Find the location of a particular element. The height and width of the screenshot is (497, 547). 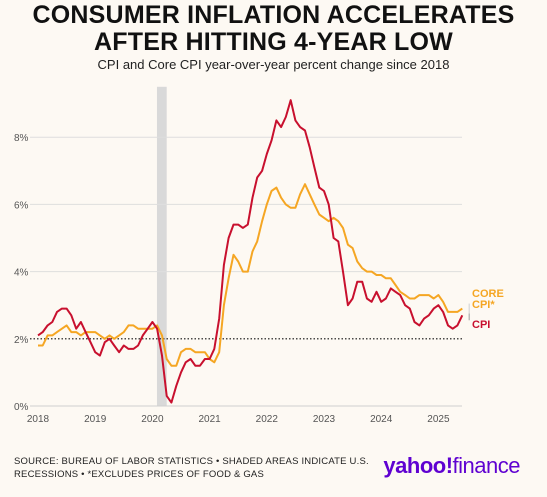

y-tick-label: 2% is located at coordinates (21, 340).